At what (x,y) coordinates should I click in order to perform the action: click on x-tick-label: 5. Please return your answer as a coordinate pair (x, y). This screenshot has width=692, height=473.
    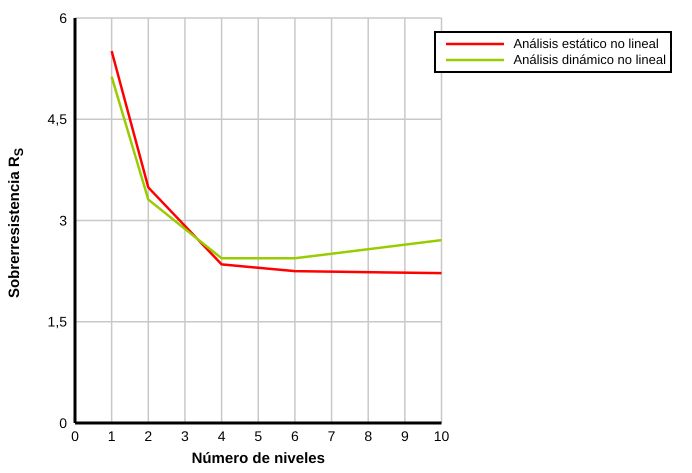
    Looking at the image, I should click on (258, 436).